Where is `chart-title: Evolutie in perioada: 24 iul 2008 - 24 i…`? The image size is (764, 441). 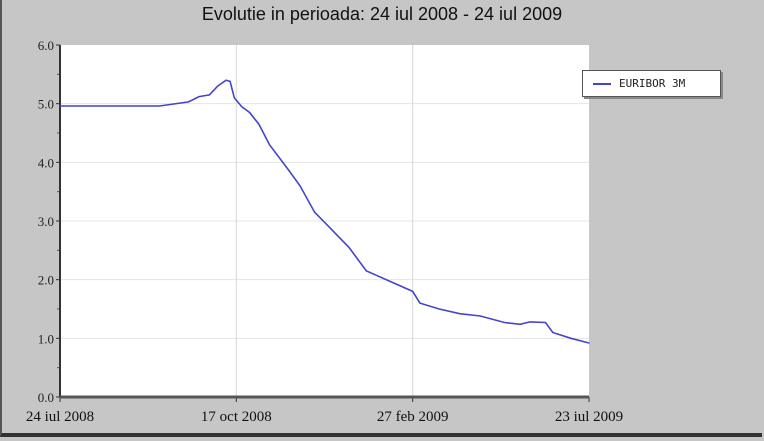 chart-title: Evolutie in perioada: 24 iul 2008 - 24 i… is located at coordinates (382, 14).